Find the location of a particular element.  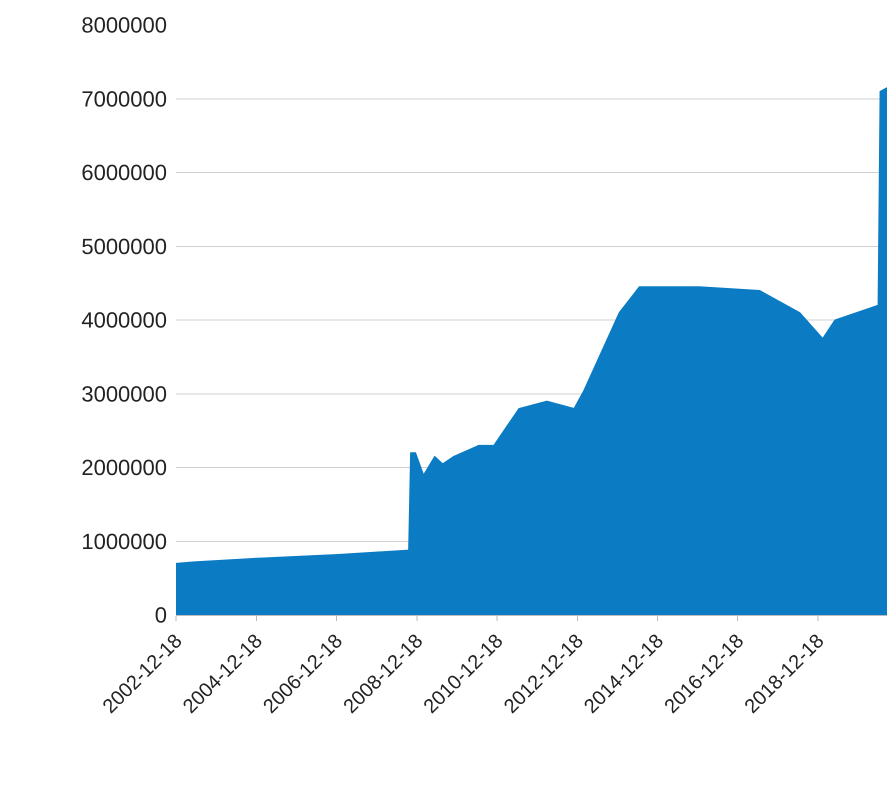

y-tick-label: 8000000 is located at coordinates (124, 25).